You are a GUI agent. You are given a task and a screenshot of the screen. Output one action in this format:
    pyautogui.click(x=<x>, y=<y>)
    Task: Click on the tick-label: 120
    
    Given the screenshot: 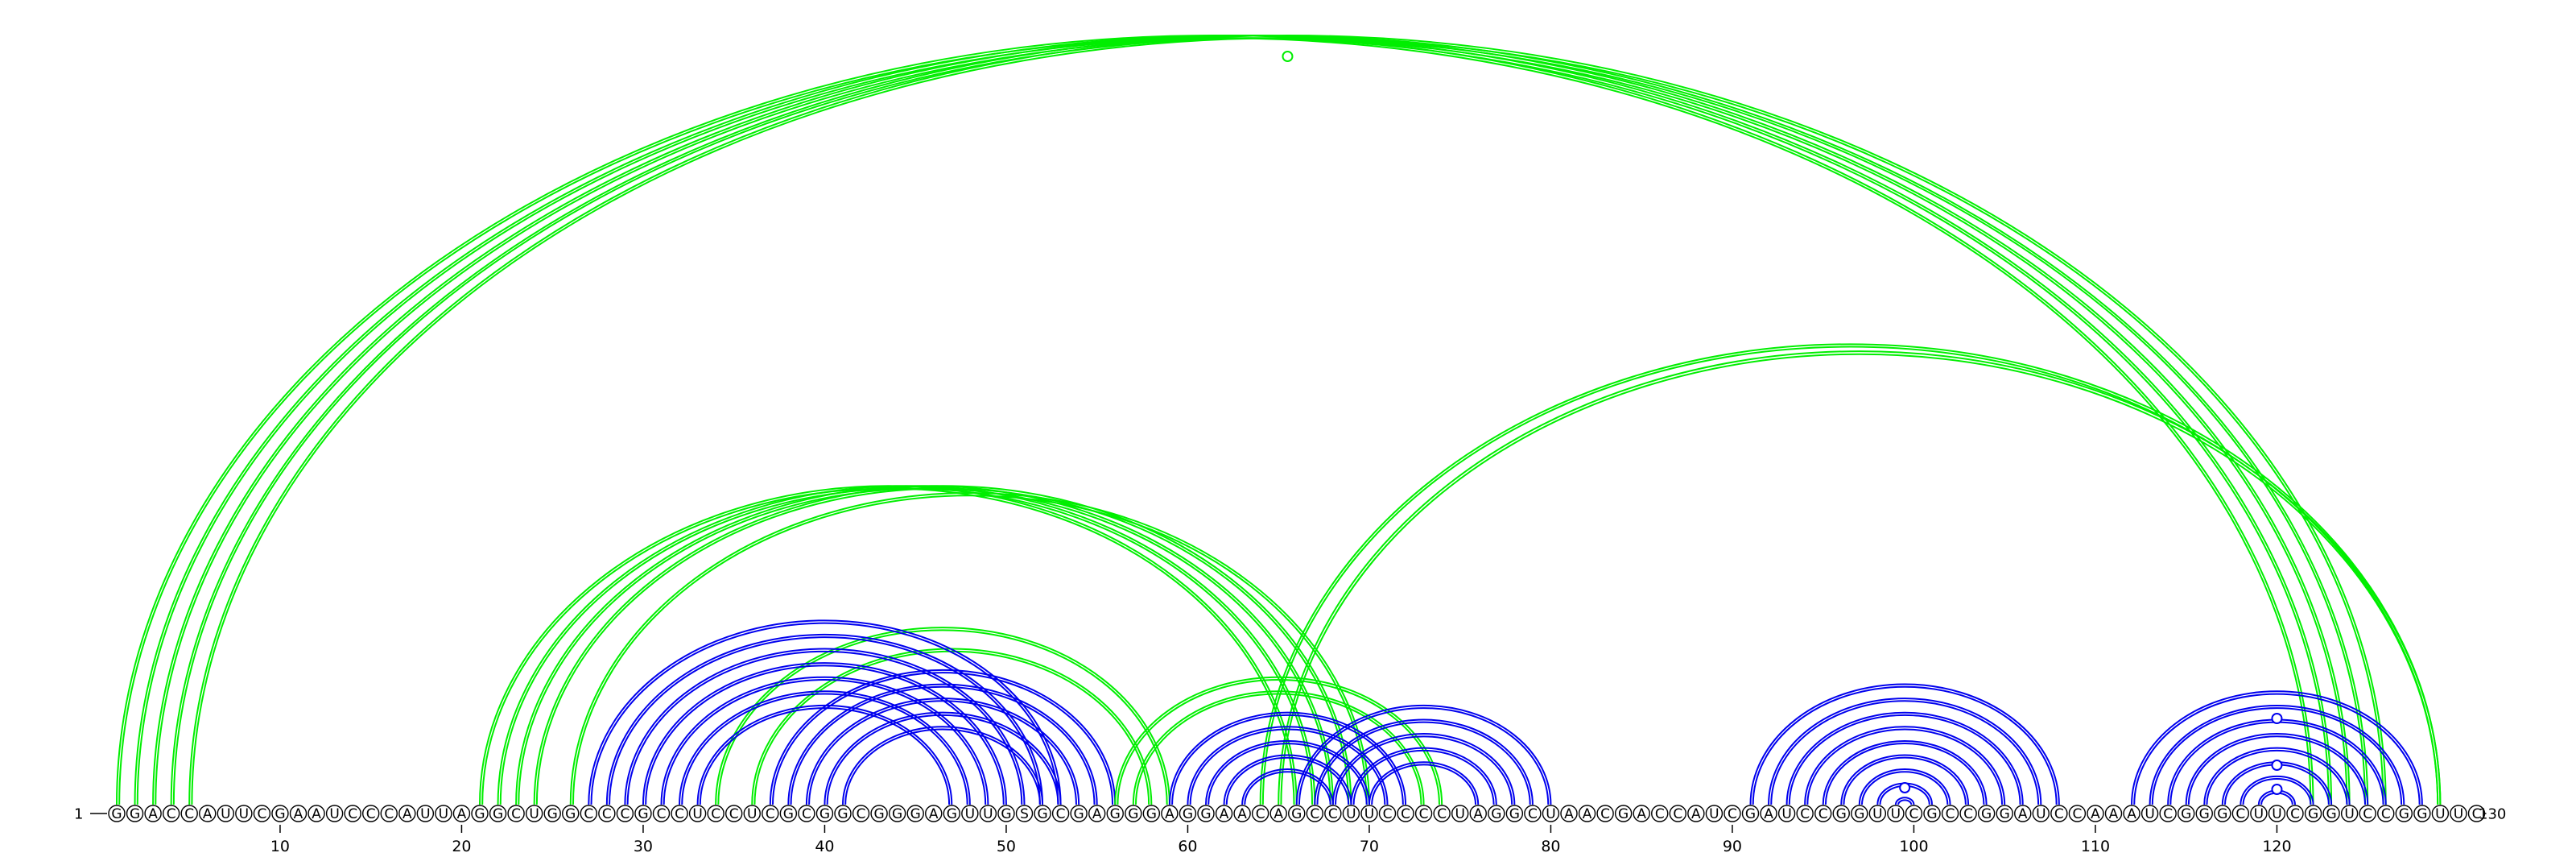 What is the action you would take?
    pyautogui.click(x=2276, y=846)
    